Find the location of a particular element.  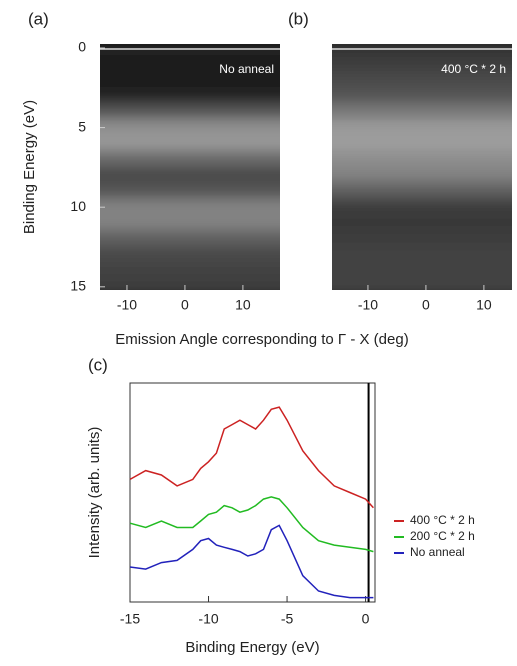

y-tick-label: 10 is located at coordinates (78, 206).